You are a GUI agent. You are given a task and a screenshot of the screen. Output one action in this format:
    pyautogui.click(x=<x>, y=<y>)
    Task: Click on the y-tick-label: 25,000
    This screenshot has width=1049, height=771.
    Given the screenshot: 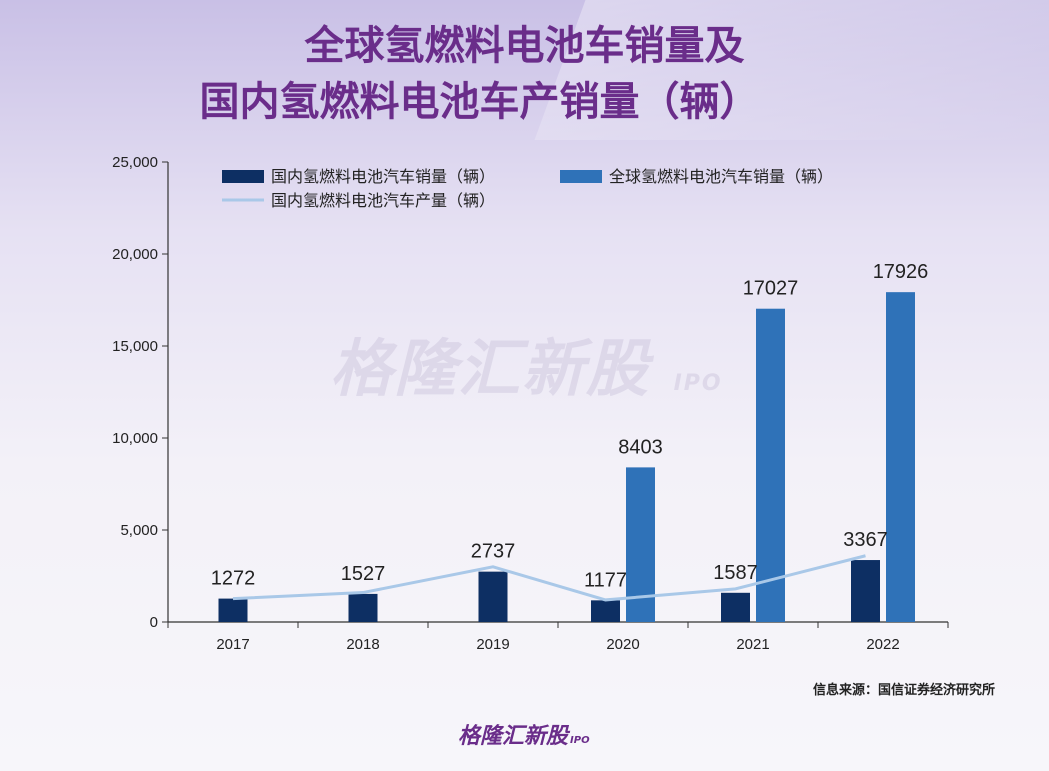 What is the action you would take?
    pyautogui.click(x=135, y=162)
    